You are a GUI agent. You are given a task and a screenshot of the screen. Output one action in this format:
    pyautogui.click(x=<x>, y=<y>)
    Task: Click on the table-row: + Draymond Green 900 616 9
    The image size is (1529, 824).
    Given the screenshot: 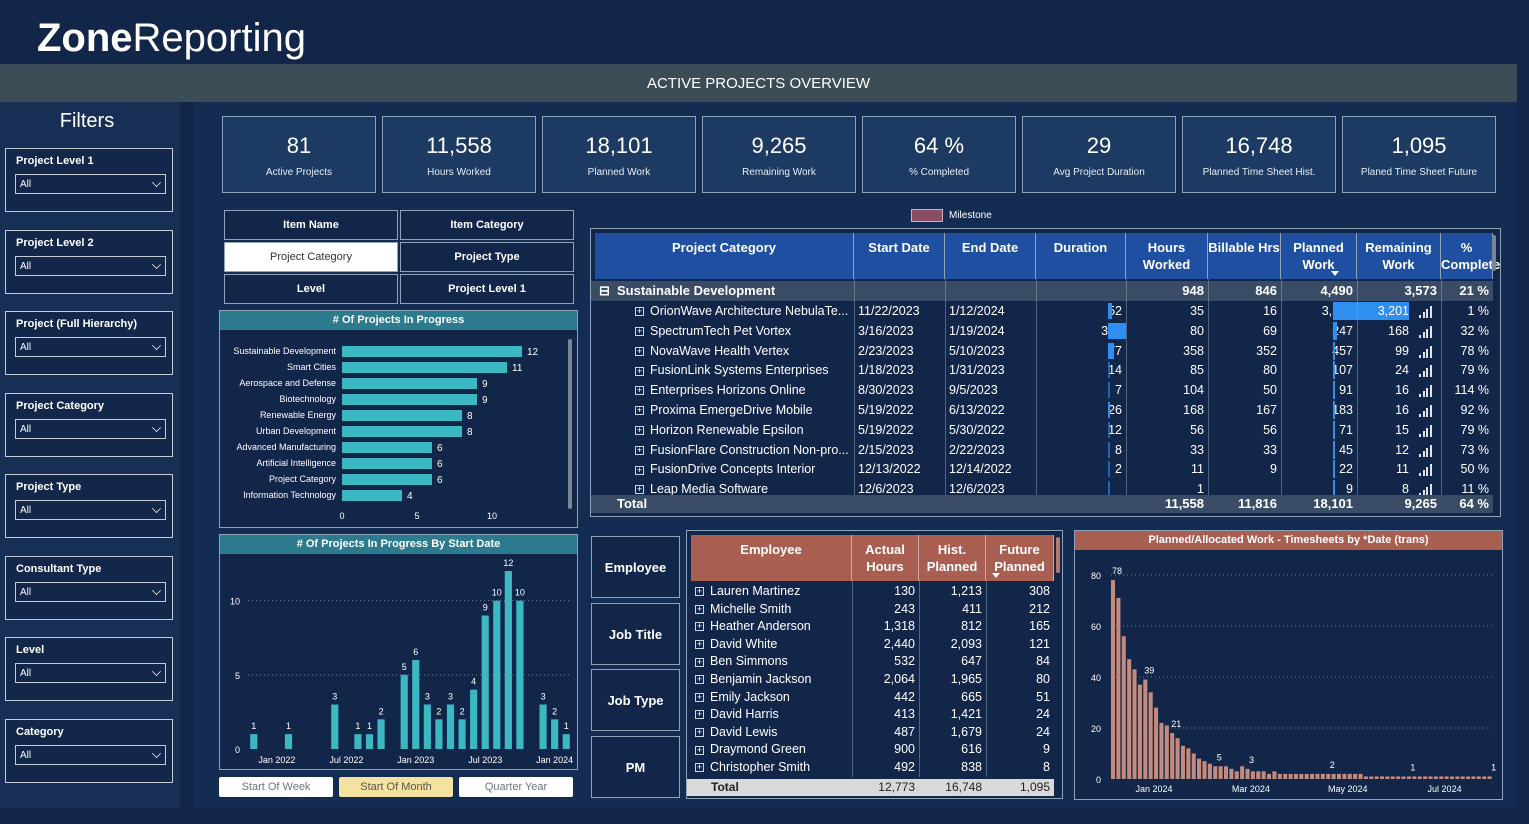 What is the action you would take?
    pyautogui.click(x=870, y=750)
    